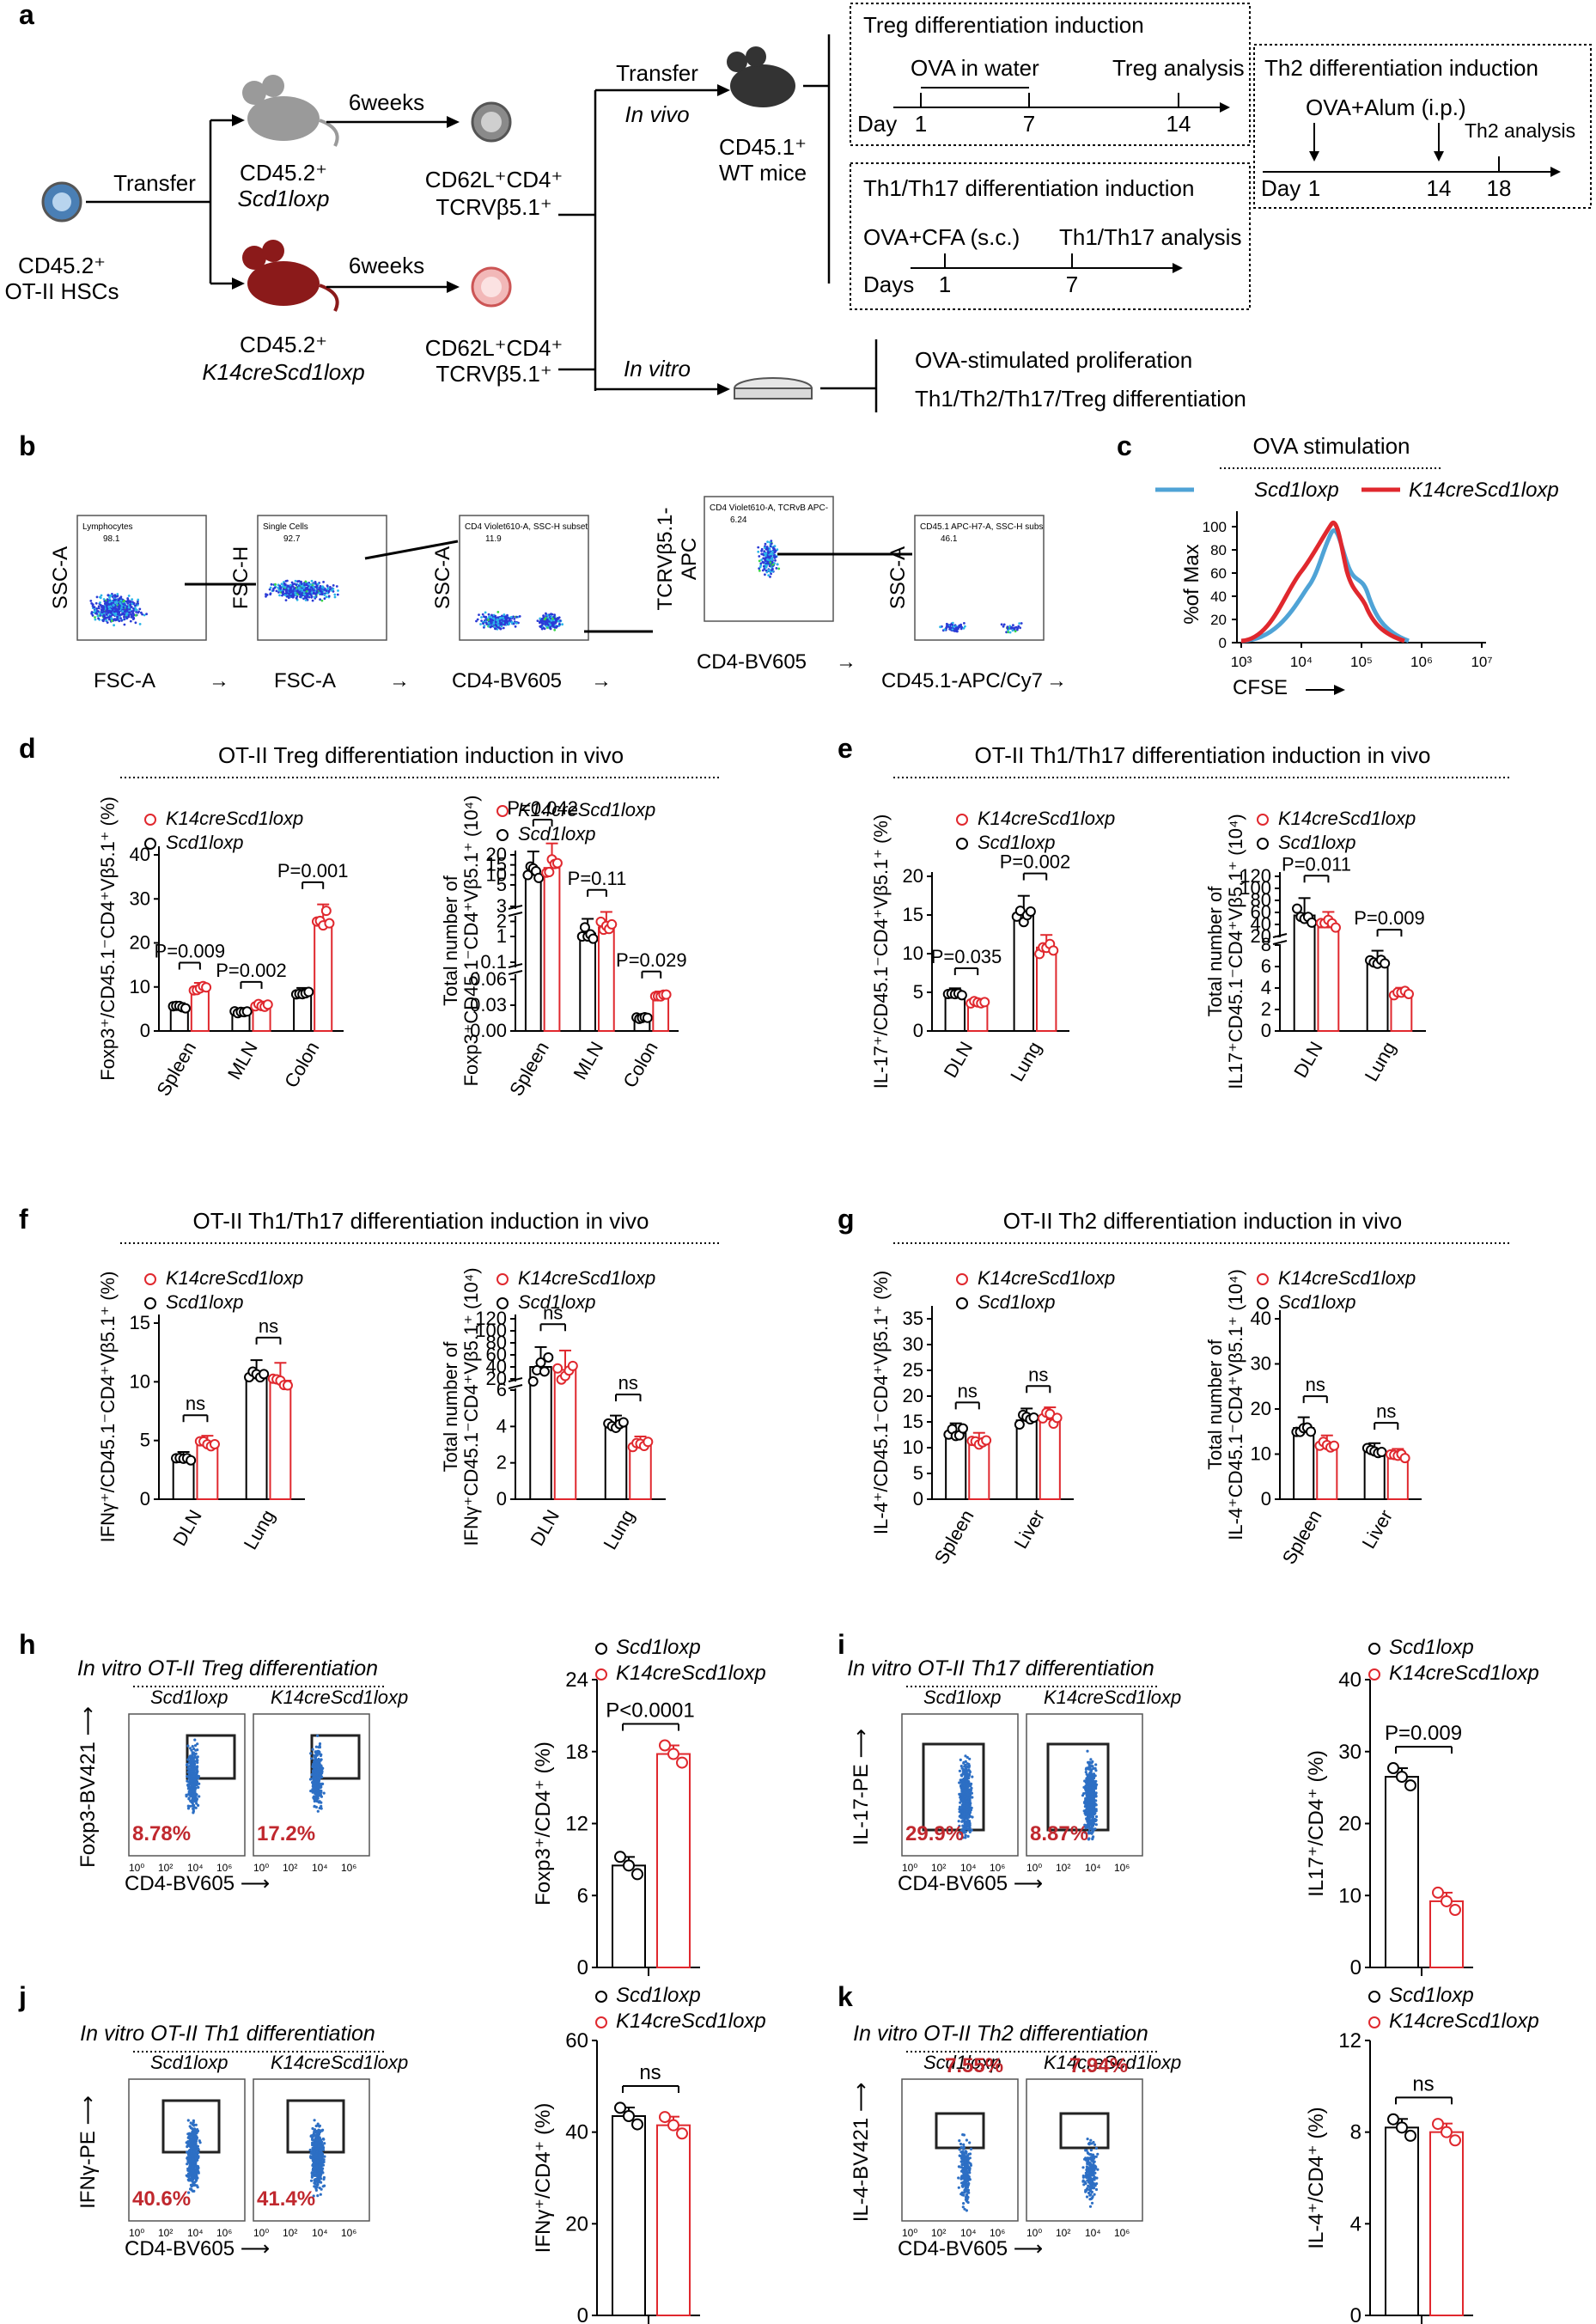 The image size is (1596, 2324). Describe the element at coordinates (918, 1499) in the screenshot. I see `ytick-label: 0` at that location.